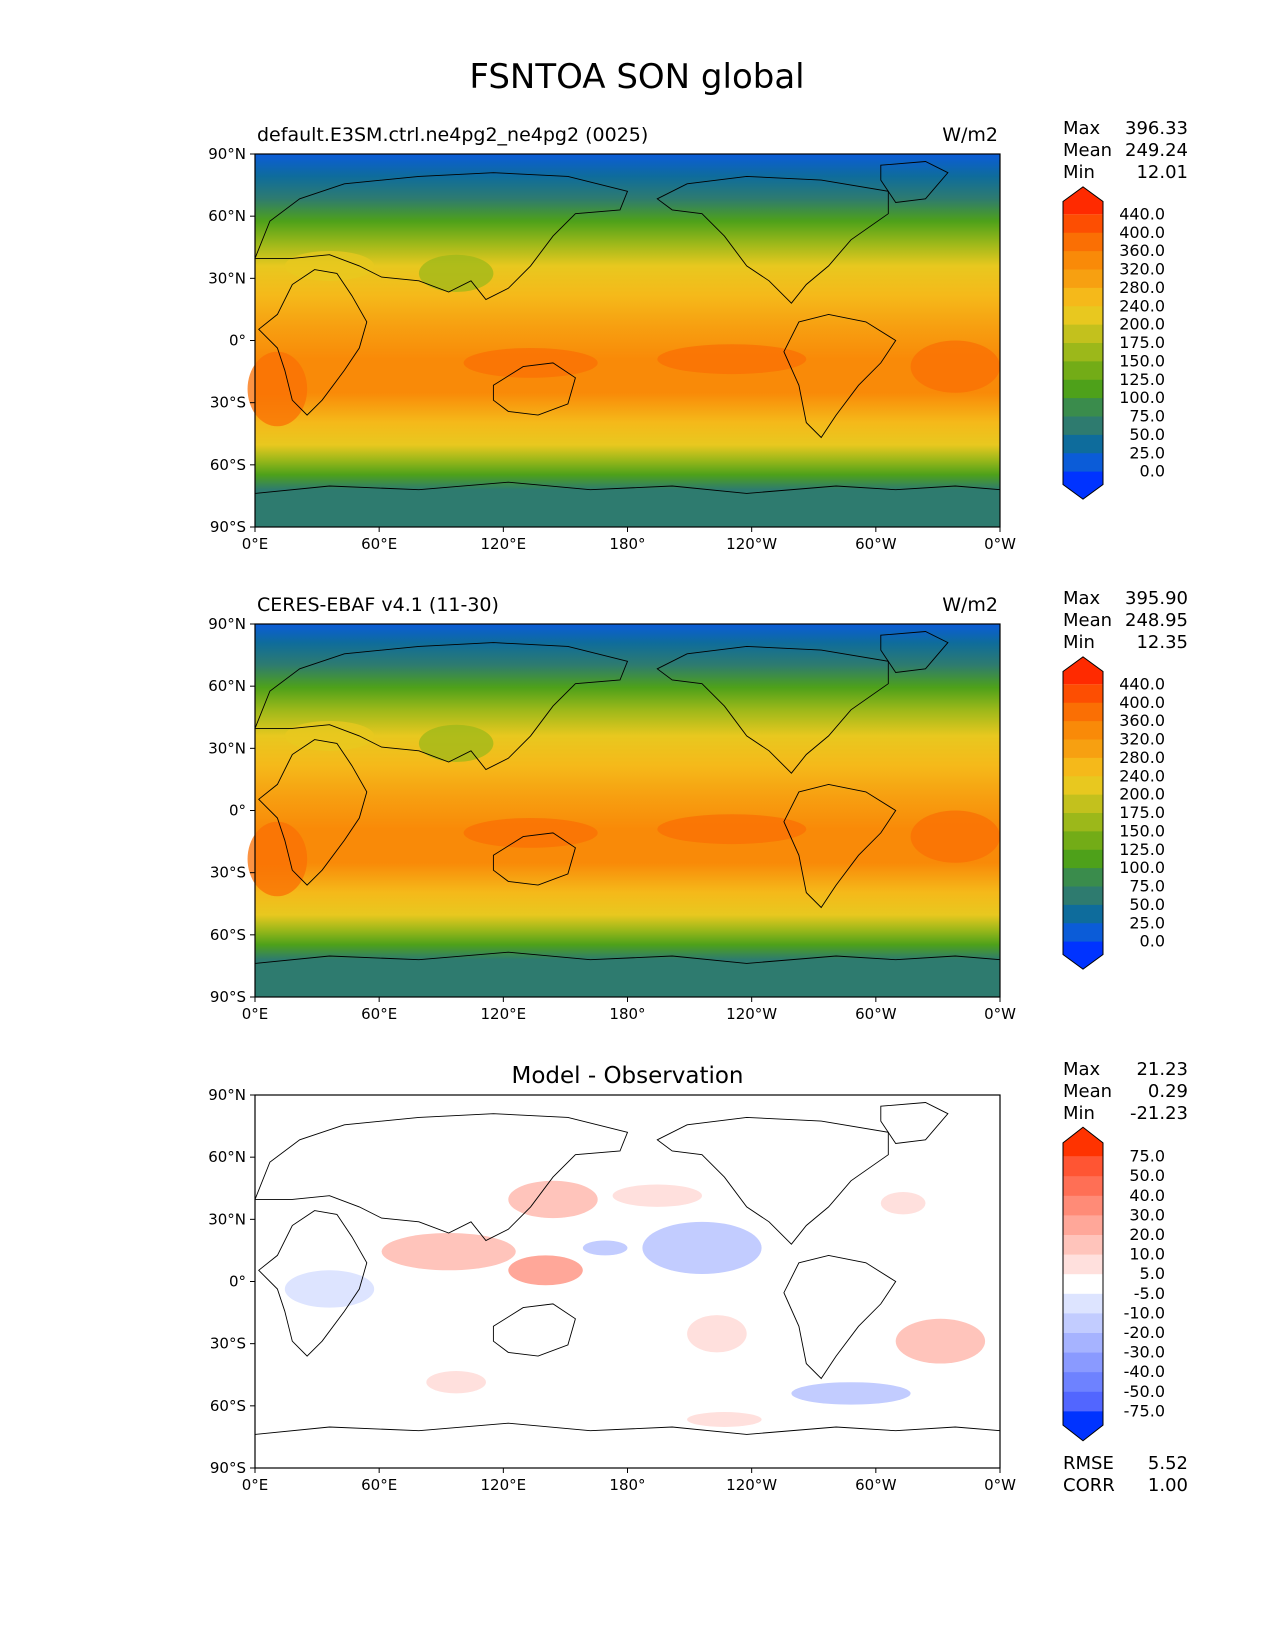  I want to click on y-tick-label: 90°S, so click(228, 997).